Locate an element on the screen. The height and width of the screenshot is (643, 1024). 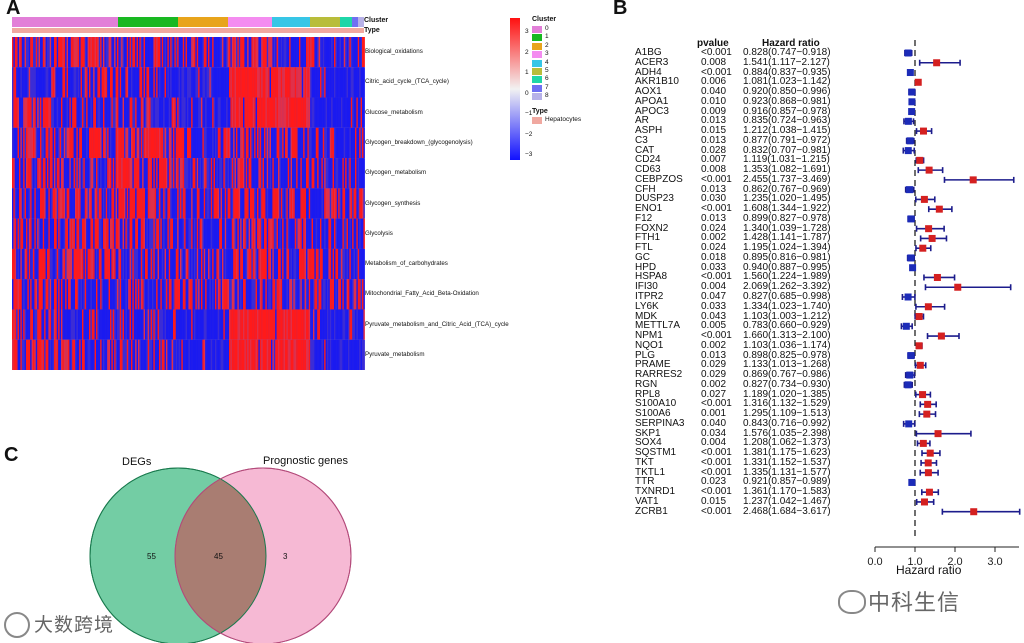
cluster-segment is located at coordinates (355, 22).